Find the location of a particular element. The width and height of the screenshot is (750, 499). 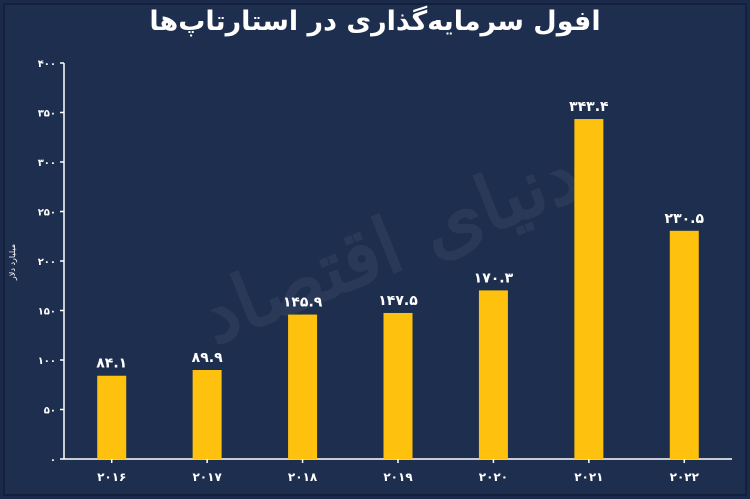

y-tick-label: ۲۰۰ is located at coordinates (47, 262).